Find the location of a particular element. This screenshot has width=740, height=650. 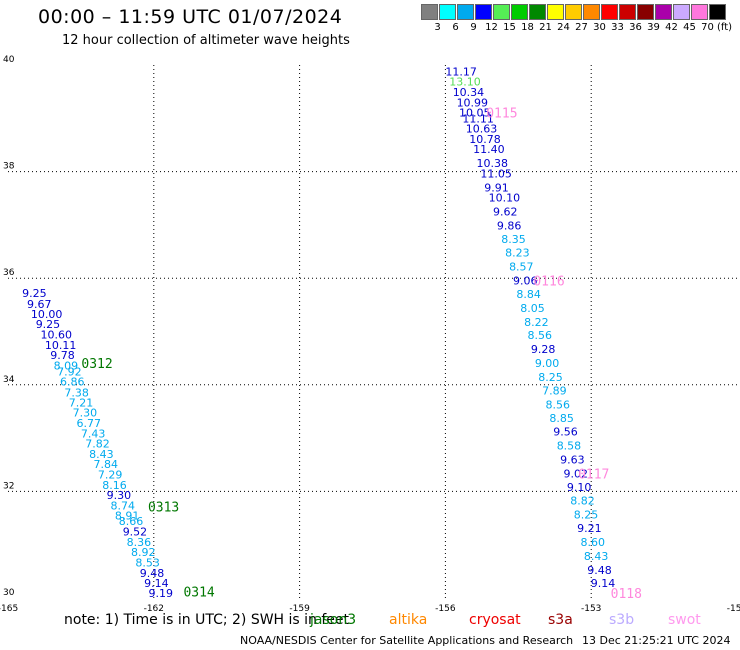

data-point-label: 8.53 is located at coordinates (147, 562).